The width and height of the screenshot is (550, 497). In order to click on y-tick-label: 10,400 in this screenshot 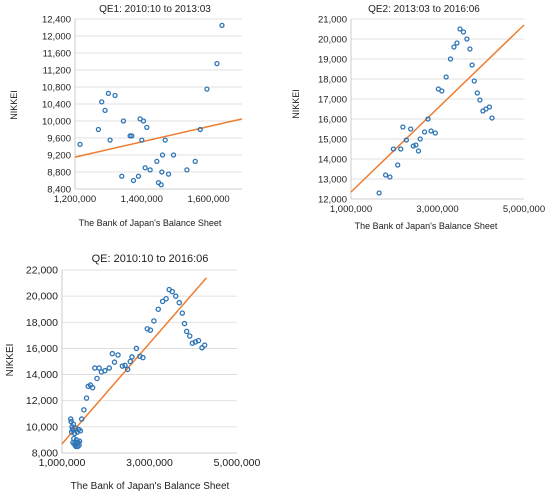, I will do `click(56, 105)`.